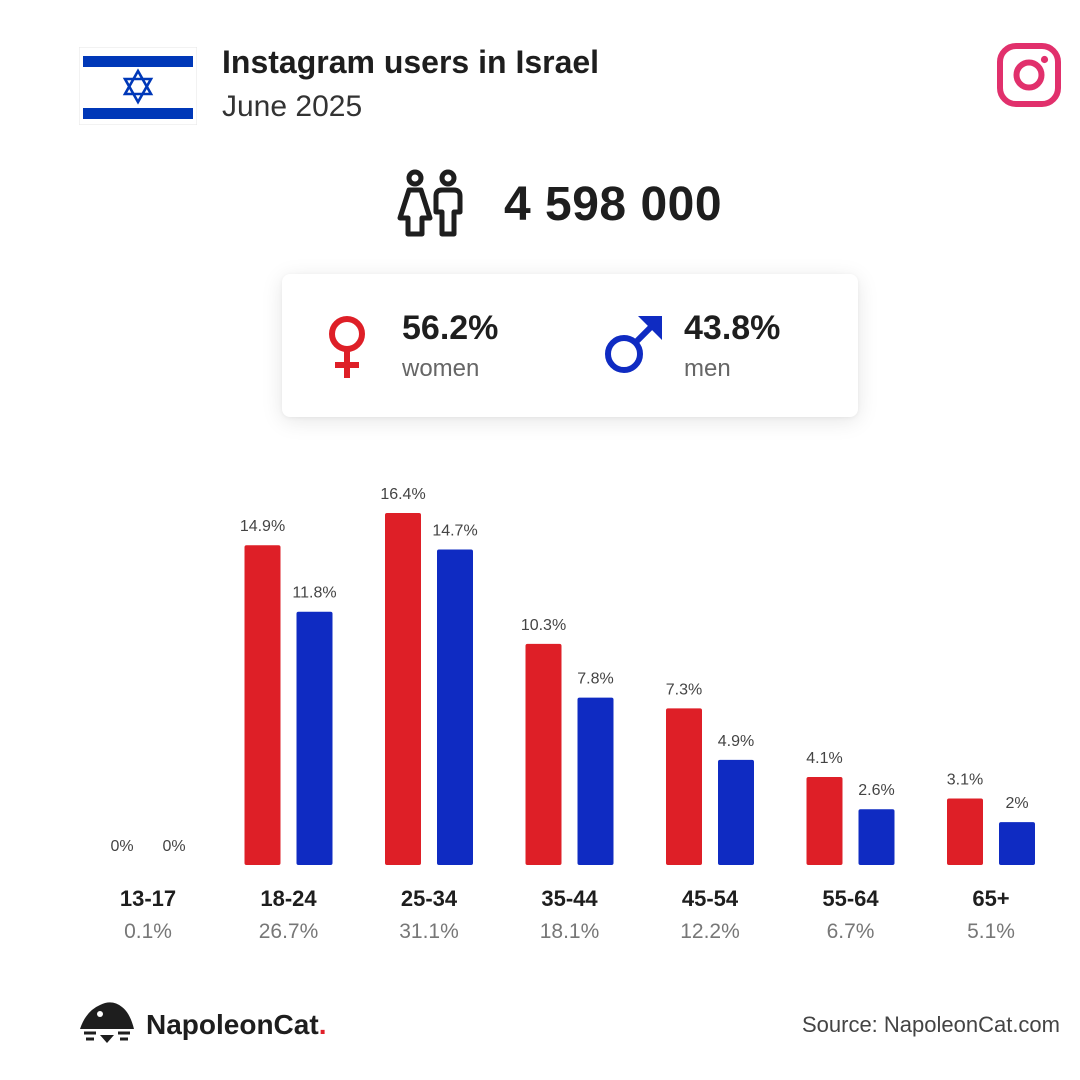 This screenshot has width=1080, height=1080. Describe the element at coordinates (288, 898) in the screenshot. I see `category-label-18-24: 18-24` at that location.